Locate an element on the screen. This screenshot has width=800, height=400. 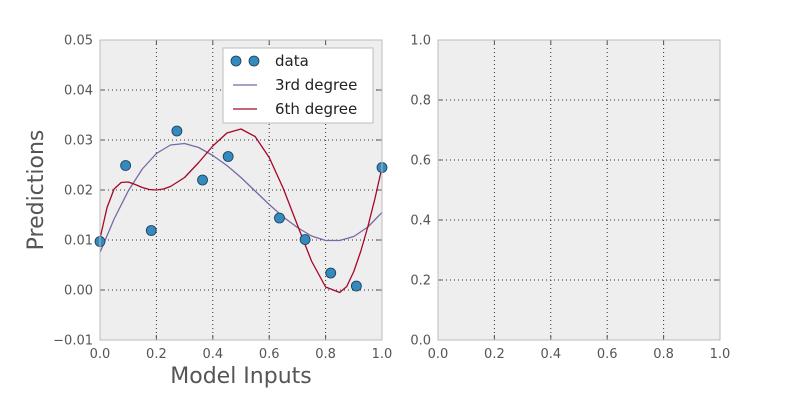
y-tick-label: 0.4 is located at coordinates (420, 221).